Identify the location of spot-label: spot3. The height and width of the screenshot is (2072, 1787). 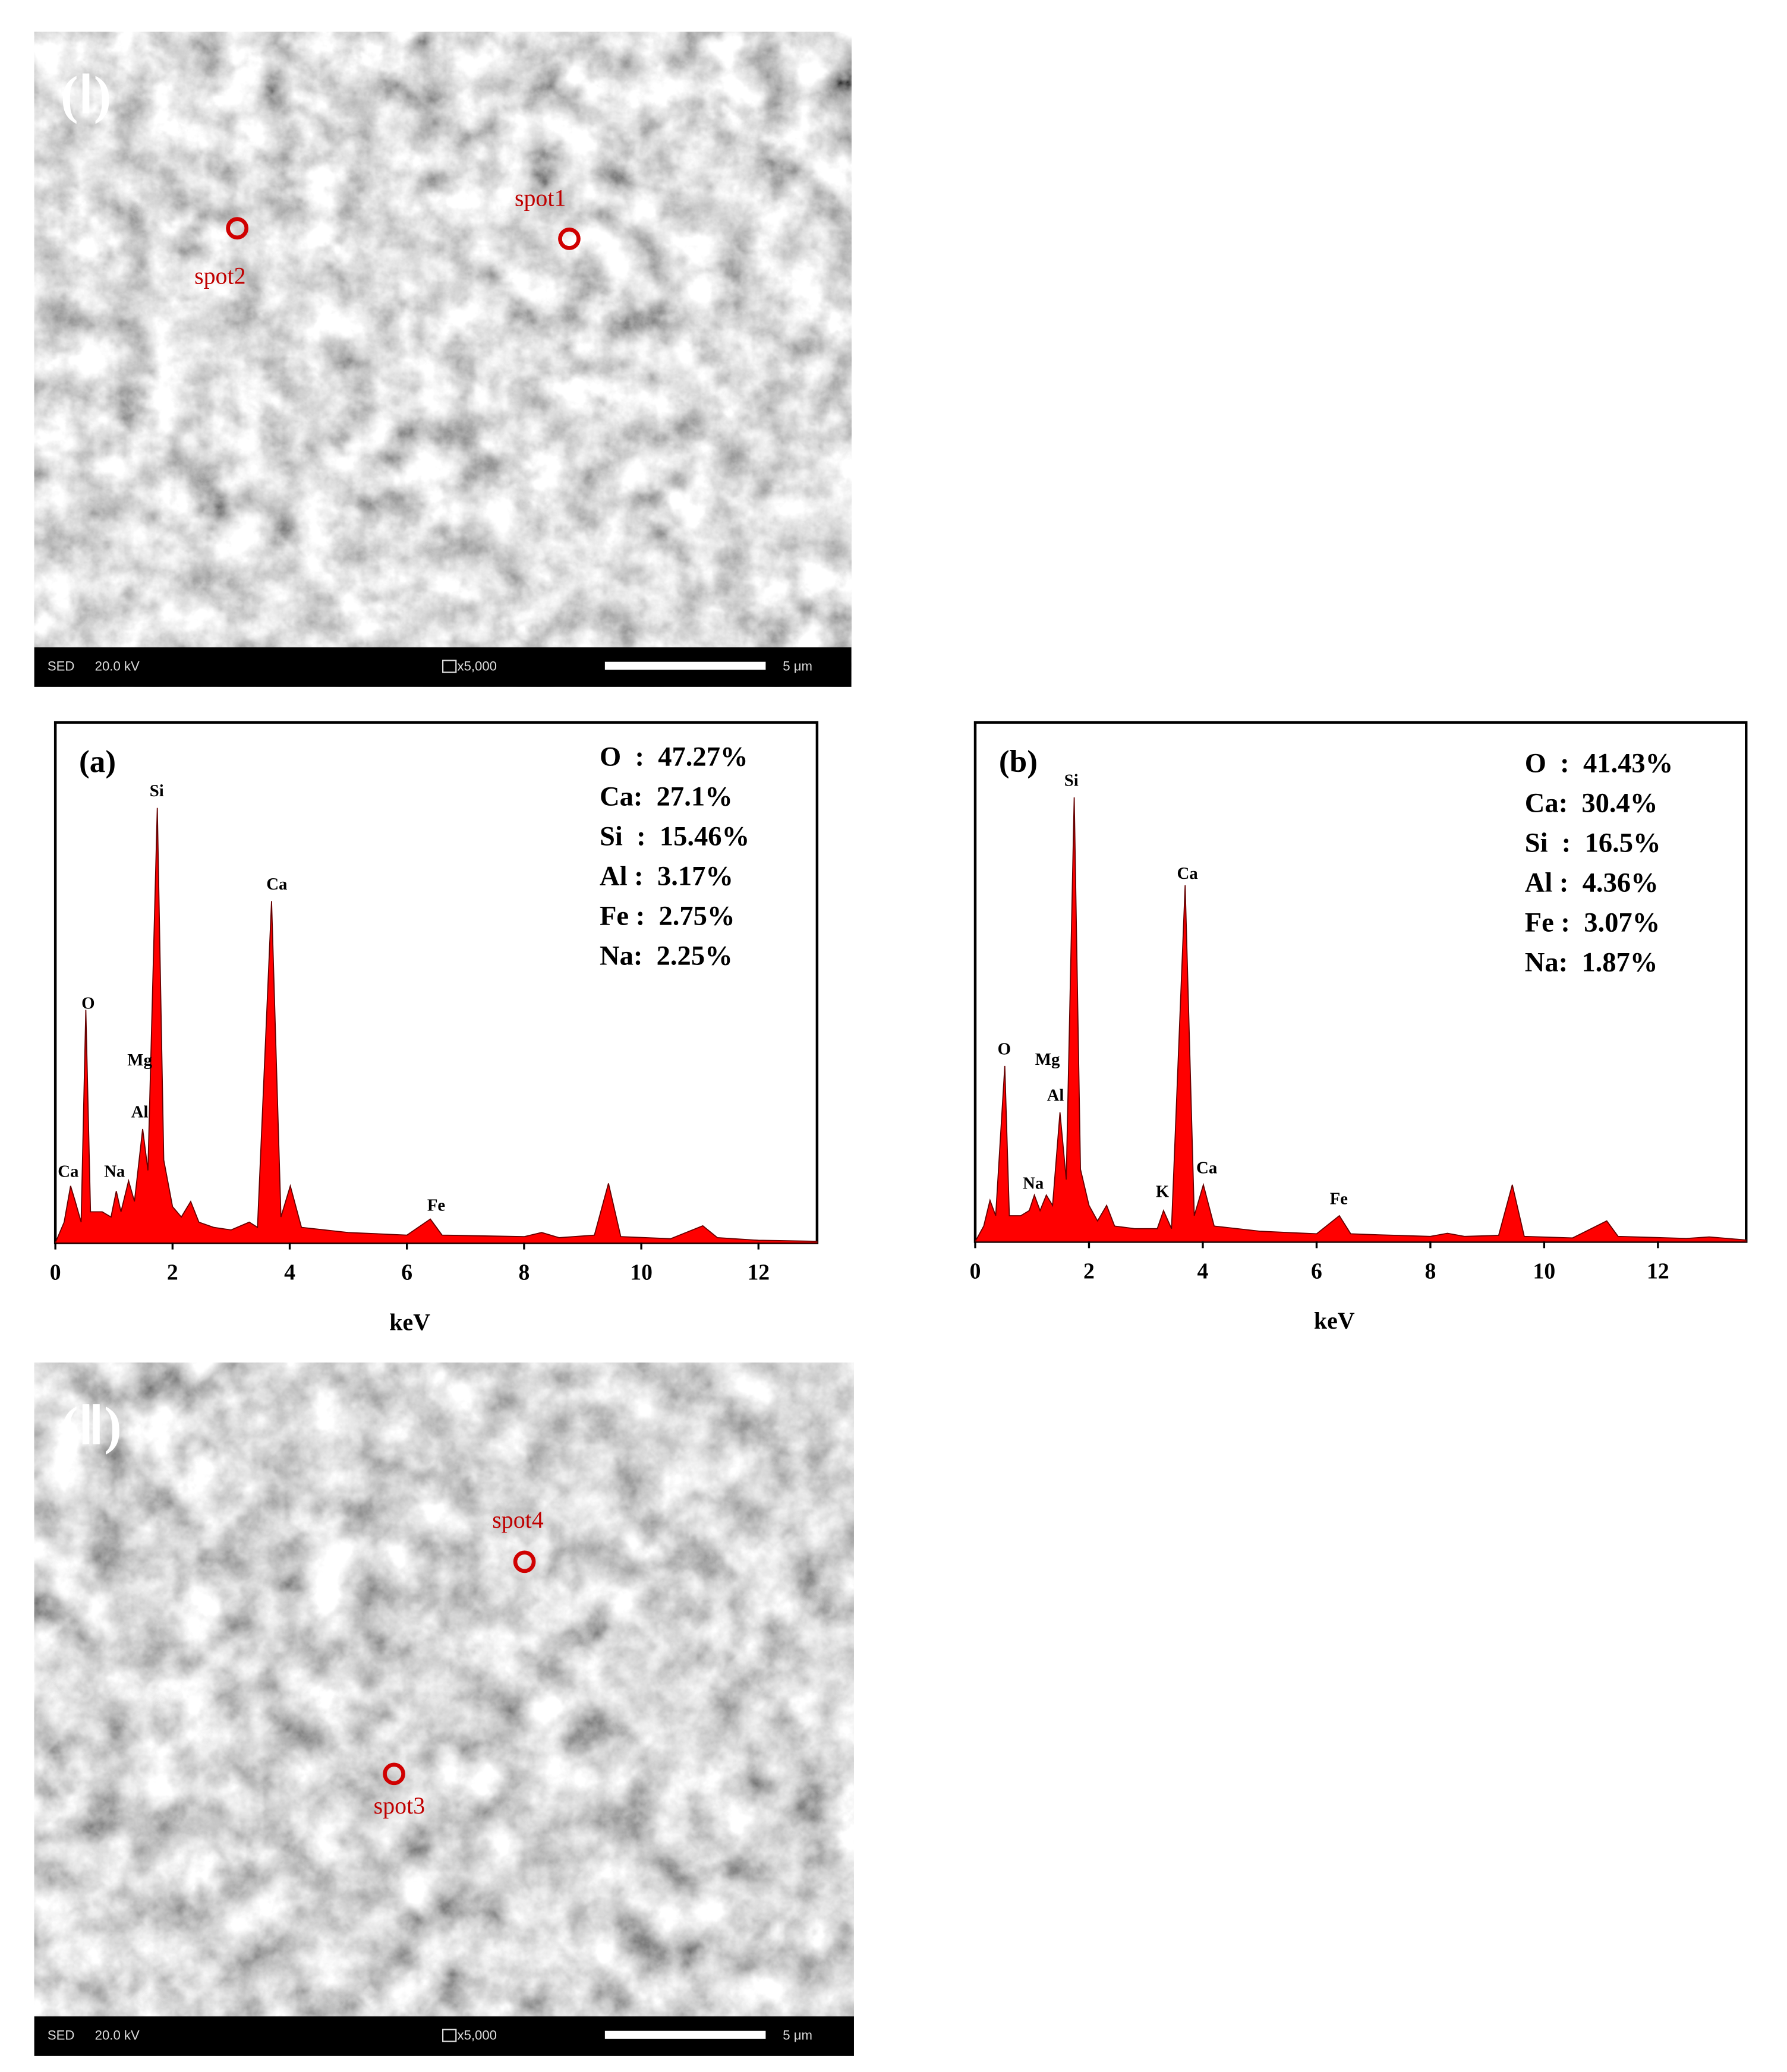
(399, 1806).